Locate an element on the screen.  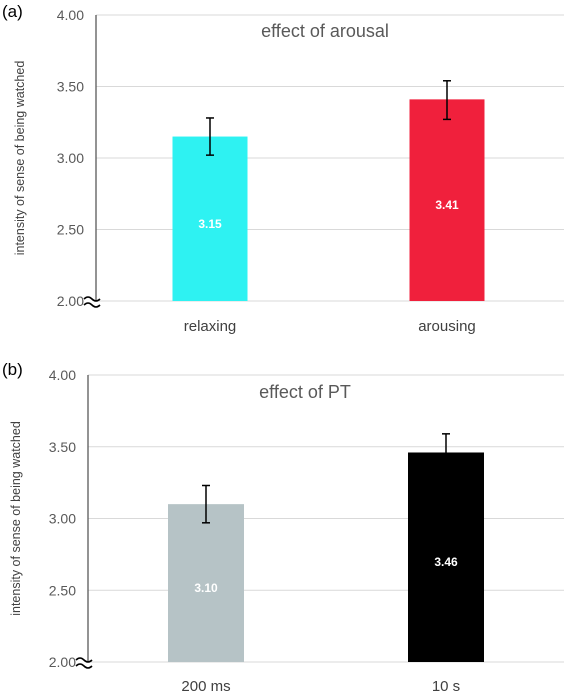
x-category-label: 10 s is located at coordinates (446, 686).